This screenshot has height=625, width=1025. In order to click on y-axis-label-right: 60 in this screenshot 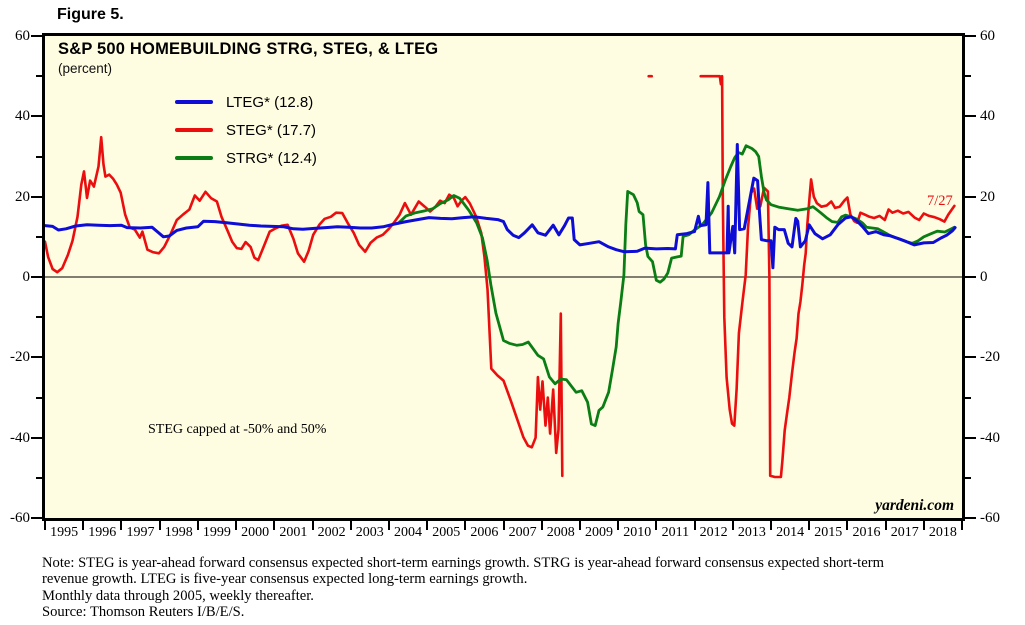, I will do `click(987, 36)`.